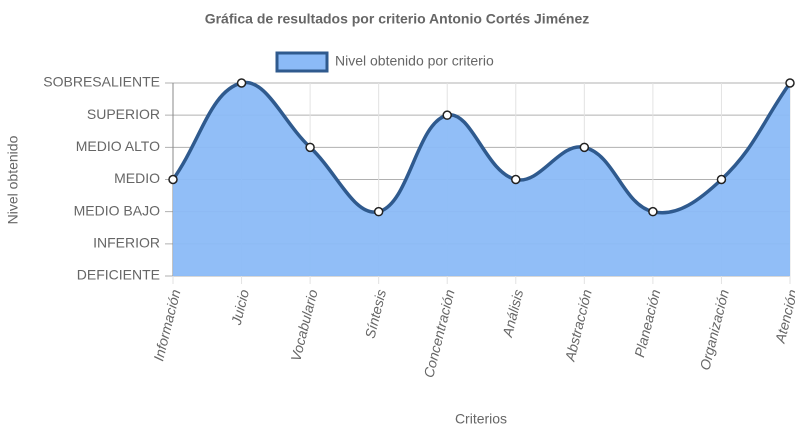  Describe the element at coordinates (414, 61) in the screenshot. I see `legend-label: Nivel obtenido por criterio` at that location.